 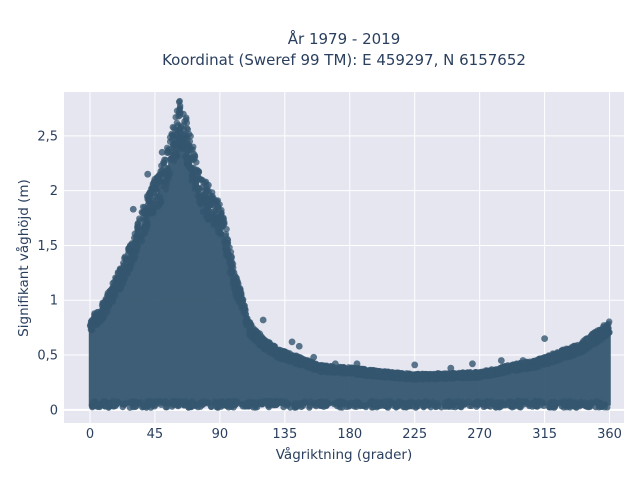 What do you see at coordinates (90, 434) in the screenshot?
I see `x-tick-label: 0` at bounding box center [90, 434].